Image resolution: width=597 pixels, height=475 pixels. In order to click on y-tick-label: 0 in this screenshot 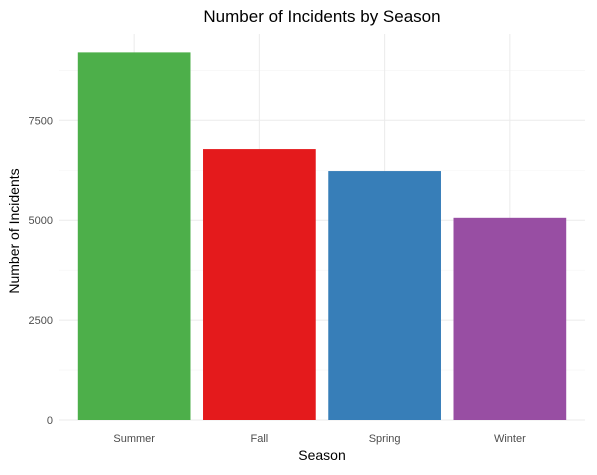, I will do `click(50, 421)`.